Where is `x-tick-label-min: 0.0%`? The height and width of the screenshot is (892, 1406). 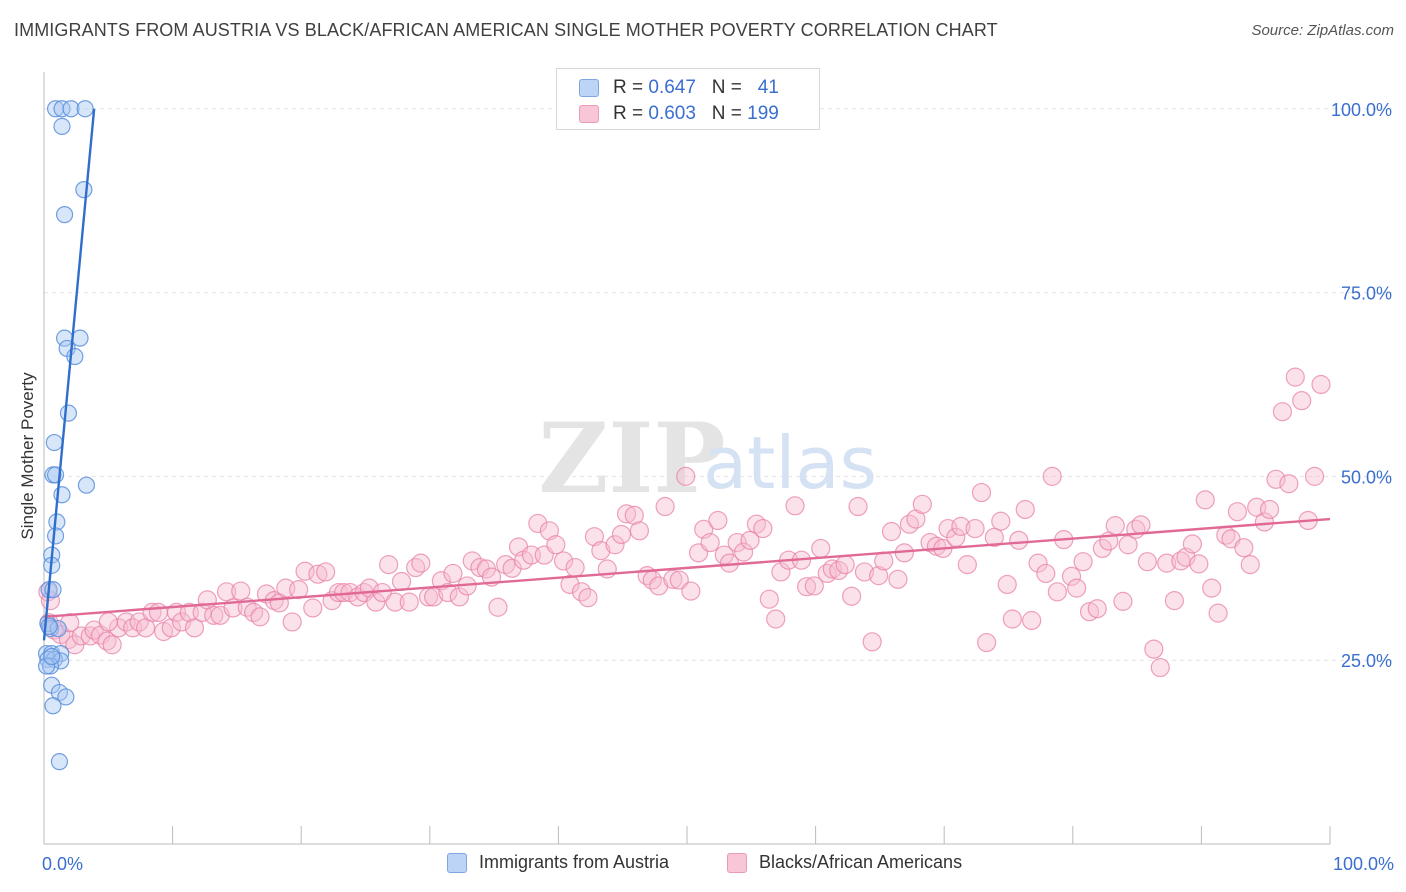
x-tick-label-min: 0.0% is located at coordinates (62, 864).